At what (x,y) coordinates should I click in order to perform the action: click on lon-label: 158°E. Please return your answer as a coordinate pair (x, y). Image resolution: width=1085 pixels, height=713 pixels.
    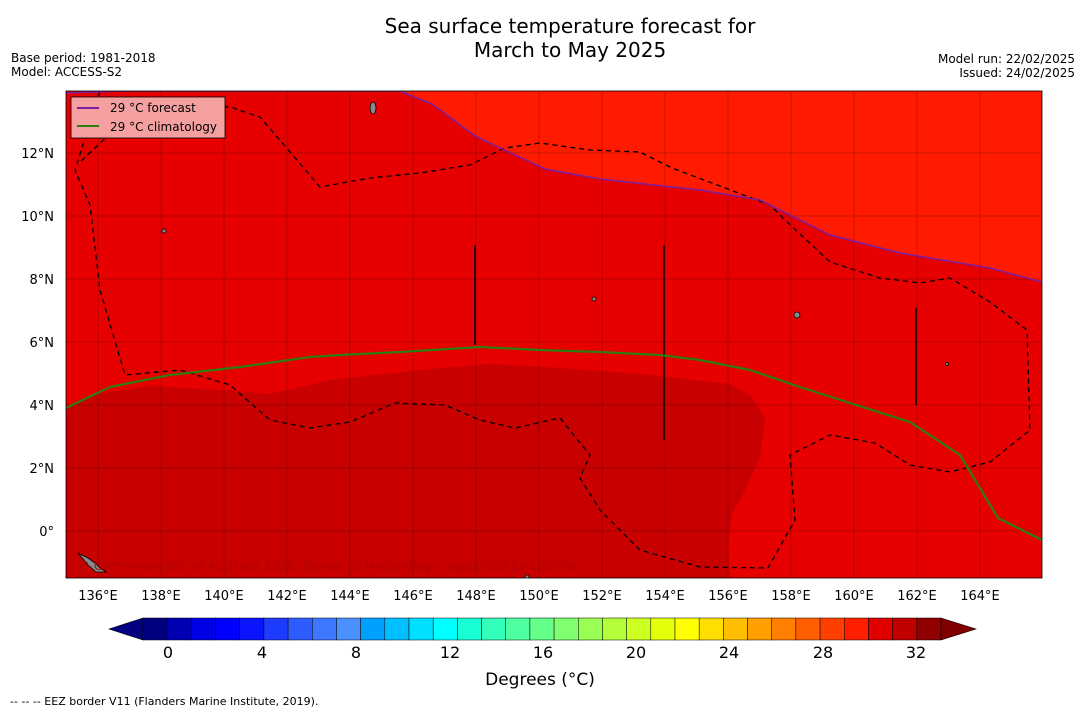
    Looking at the image, I should click on (791, 596).